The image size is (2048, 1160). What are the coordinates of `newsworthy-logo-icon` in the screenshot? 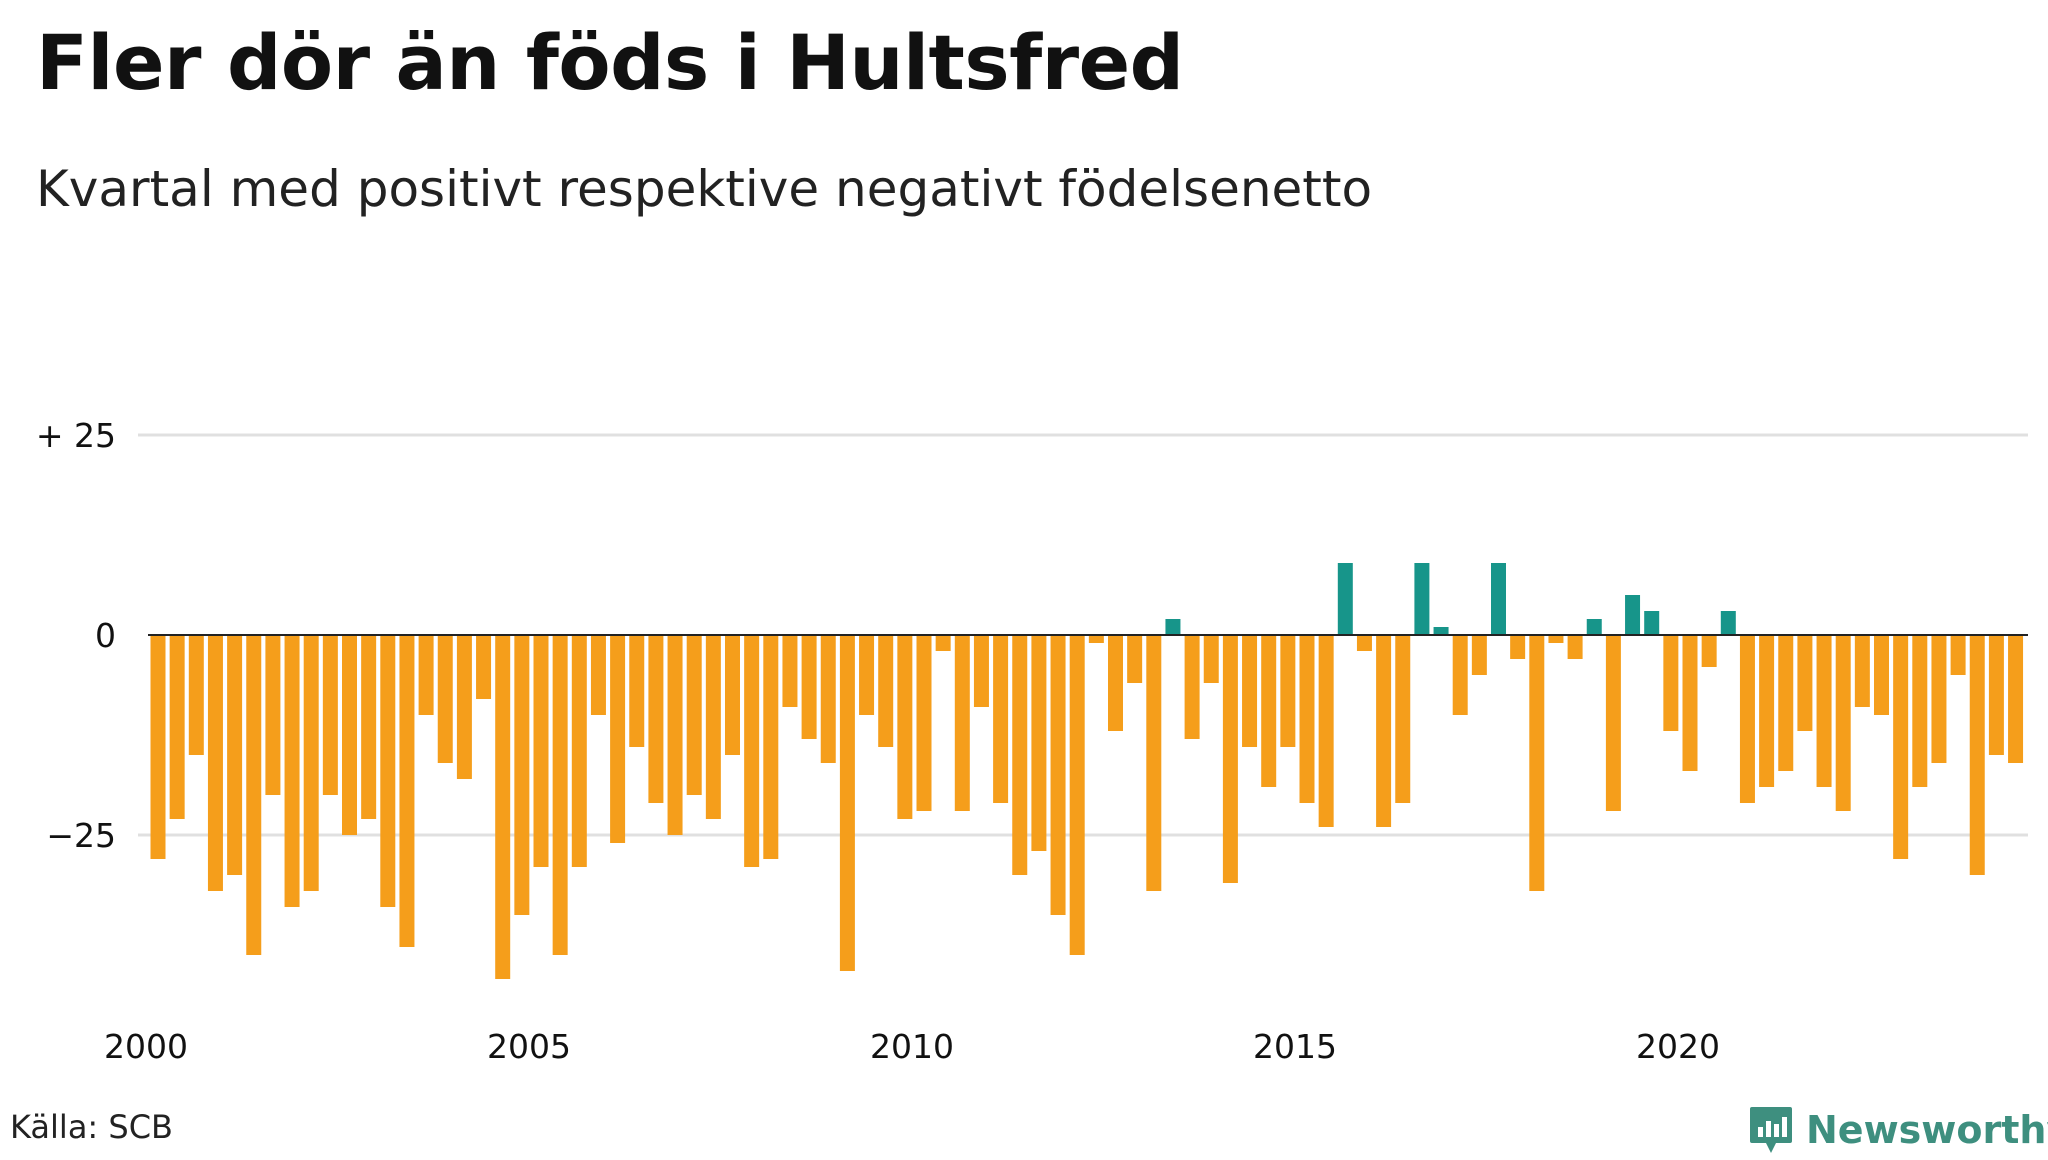 It's located at (1771, 1130).